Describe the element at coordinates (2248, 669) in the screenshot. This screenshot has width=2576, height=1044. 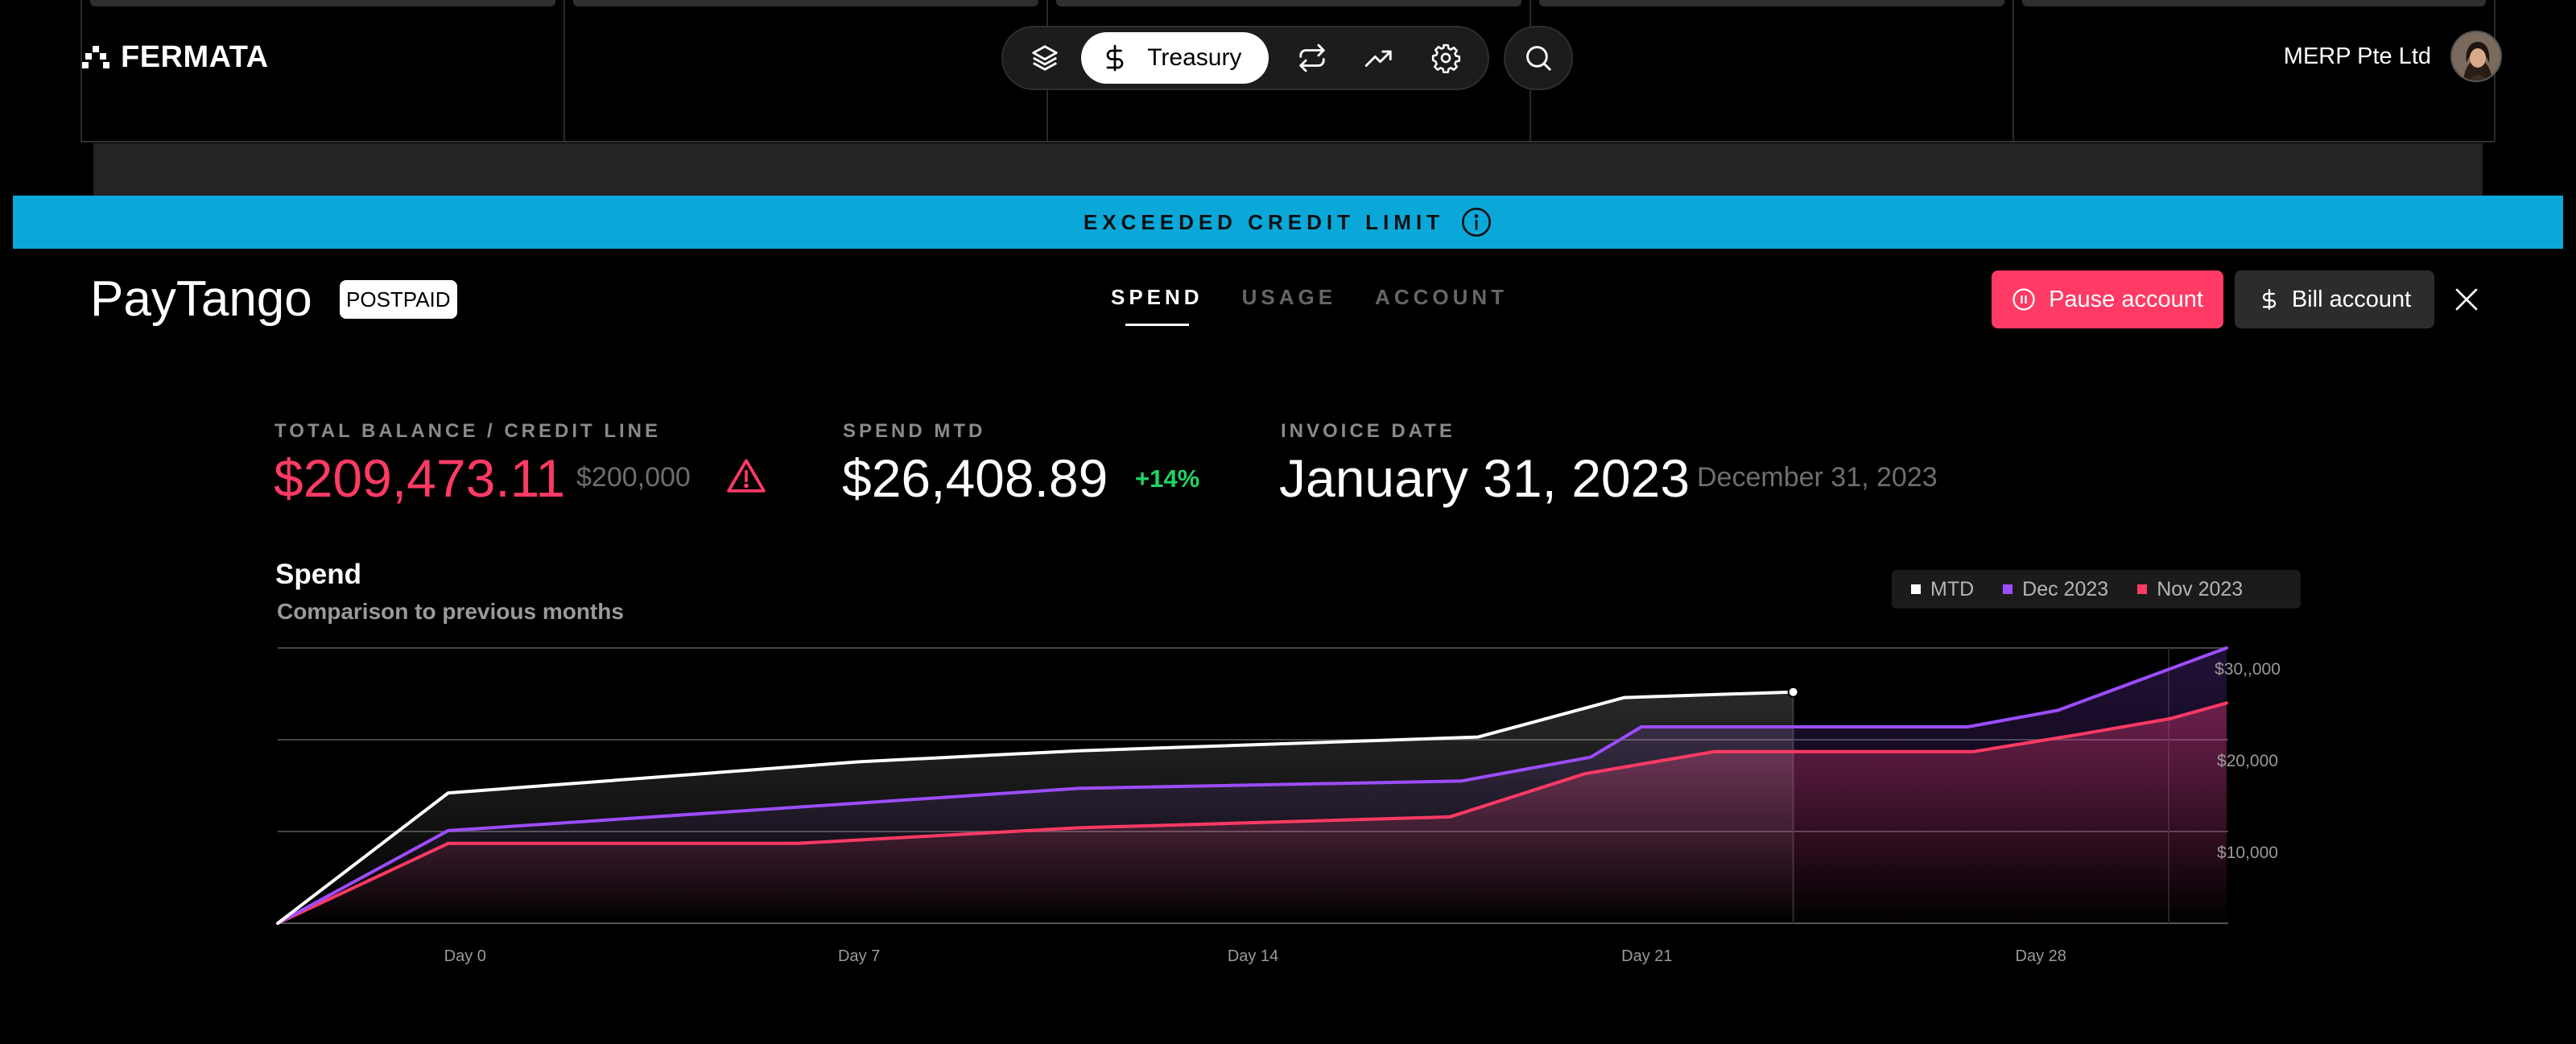
I see `y-tick-label: $30,,000` at that location.